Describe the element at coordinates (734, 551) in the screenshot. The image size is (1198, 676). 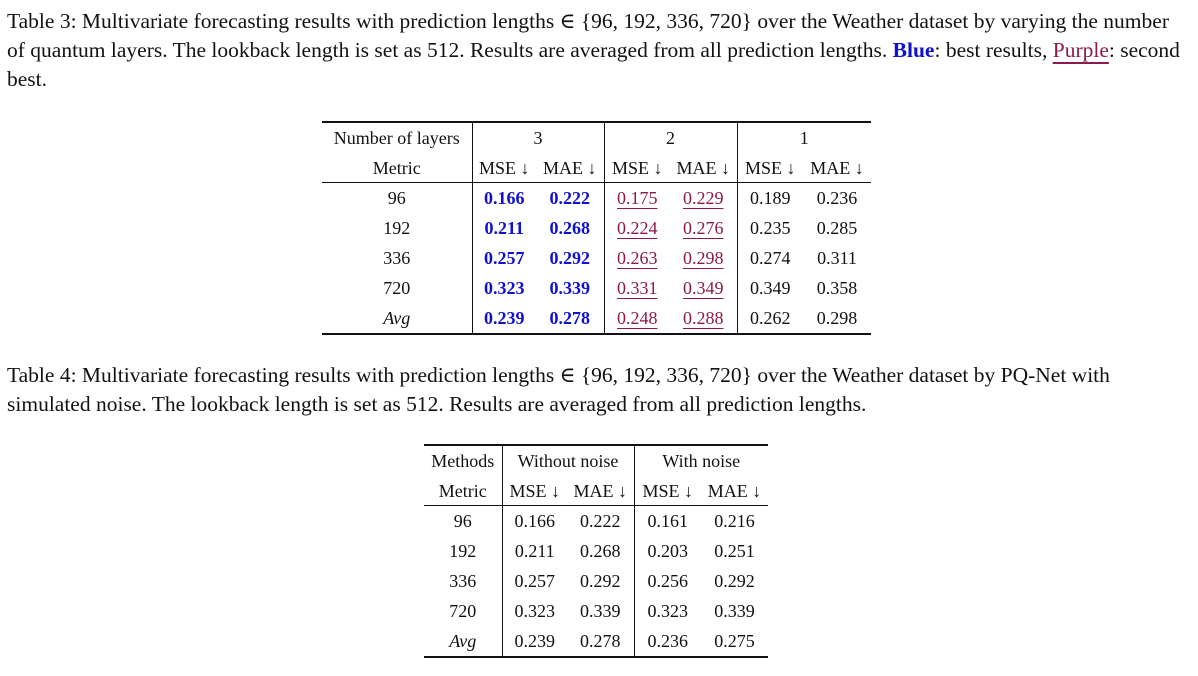
I see `cell: 0.251` at that location.